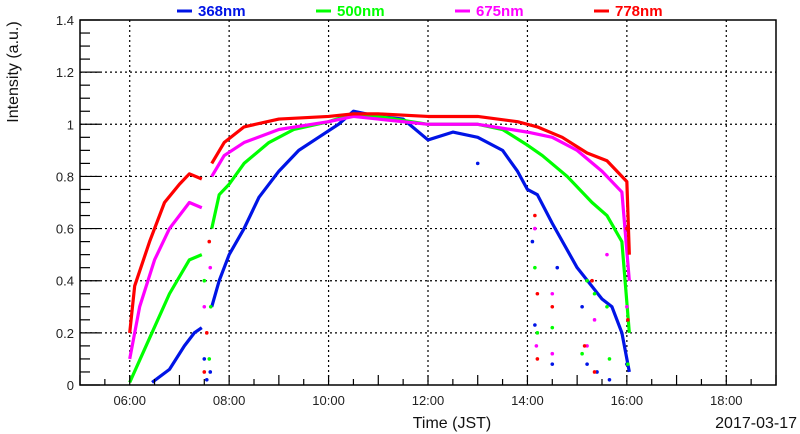  I want to click on series-line-500nm, so click(165, 318).